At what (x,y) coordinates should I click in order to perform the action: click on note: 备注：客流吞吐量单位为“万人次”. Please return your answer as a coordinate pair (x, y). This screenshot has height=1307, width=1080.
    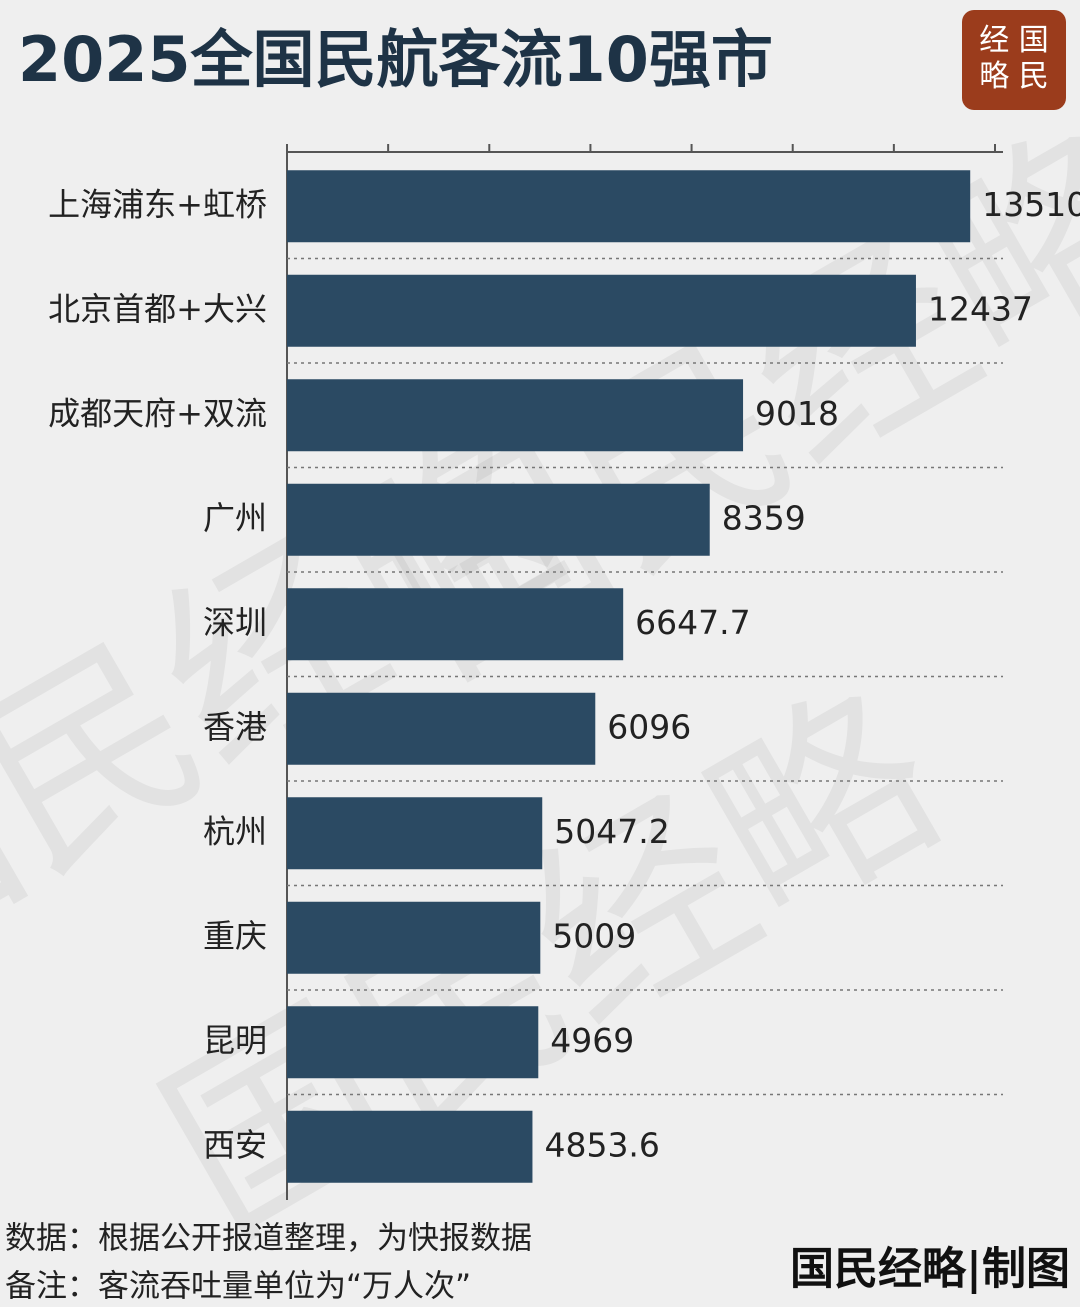
    Looking at the image, I should click on (238, 1287).